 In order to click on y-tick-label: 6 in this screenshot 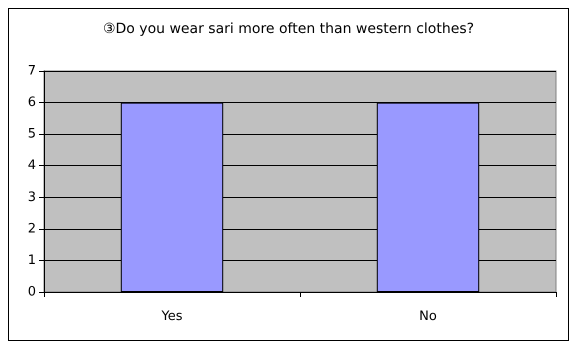, I will do `click(32, 102)`.